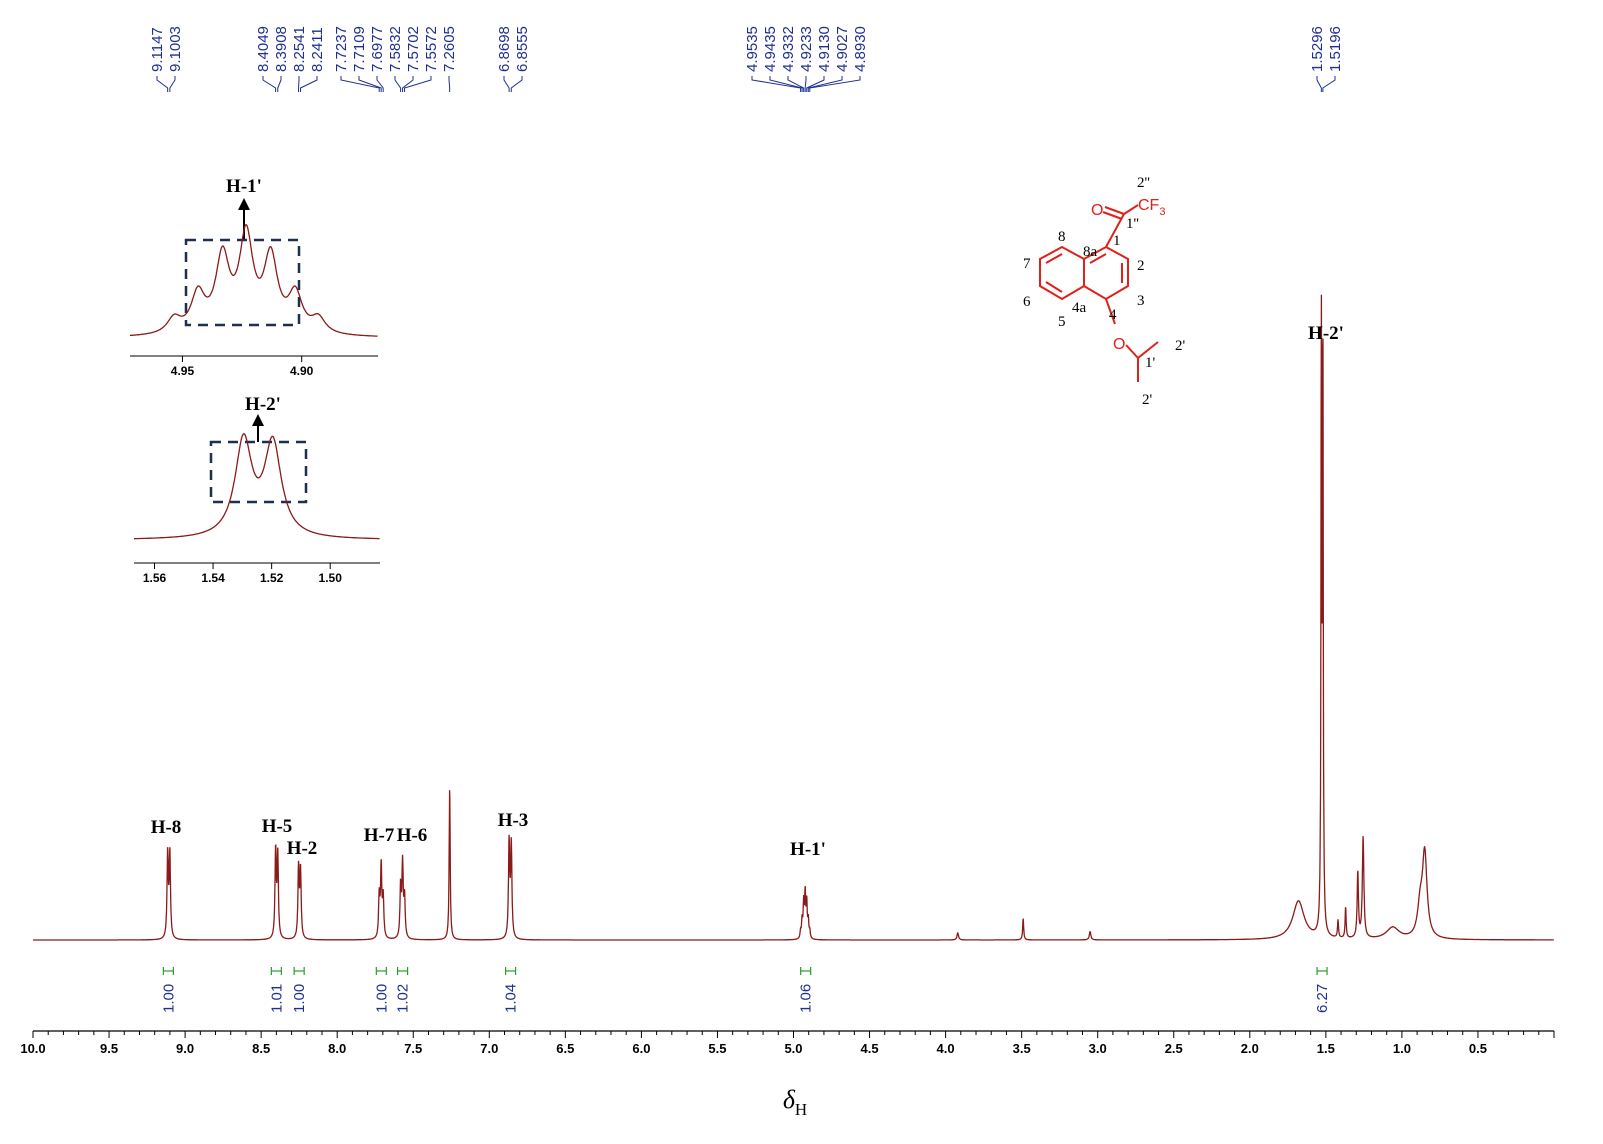 This screenshot has height=1144, width=1603. Describe the element at coordinates (1150, 363) in the screenshot. I see `pos-1-prime: 1'` at that location.